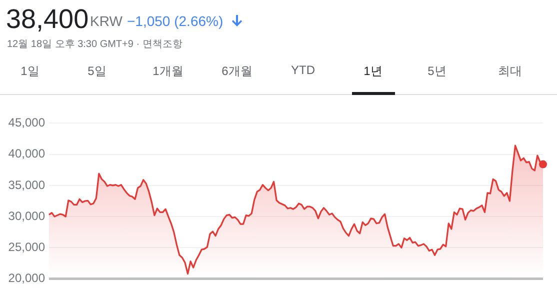 Image resolution: width=557 pixels, height=290 pixels. What do you see at coordinates (27, 278) in the screenshot?
I see `y-tick-label: 20,000` at bounding box center [27, 278].